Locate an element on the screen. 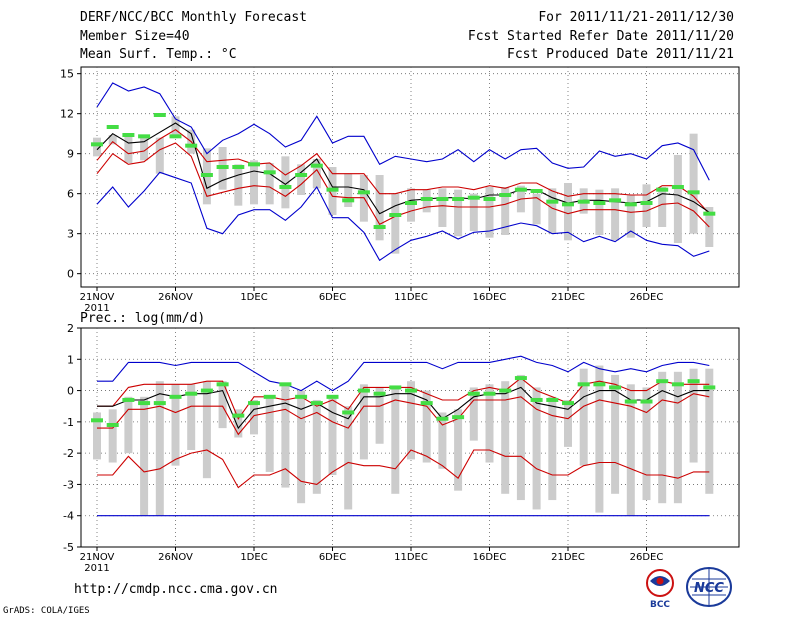 The width and height of the screenshot is (800, 618). ncc-logo-icon: NCC is located at coordinates (709, 587).